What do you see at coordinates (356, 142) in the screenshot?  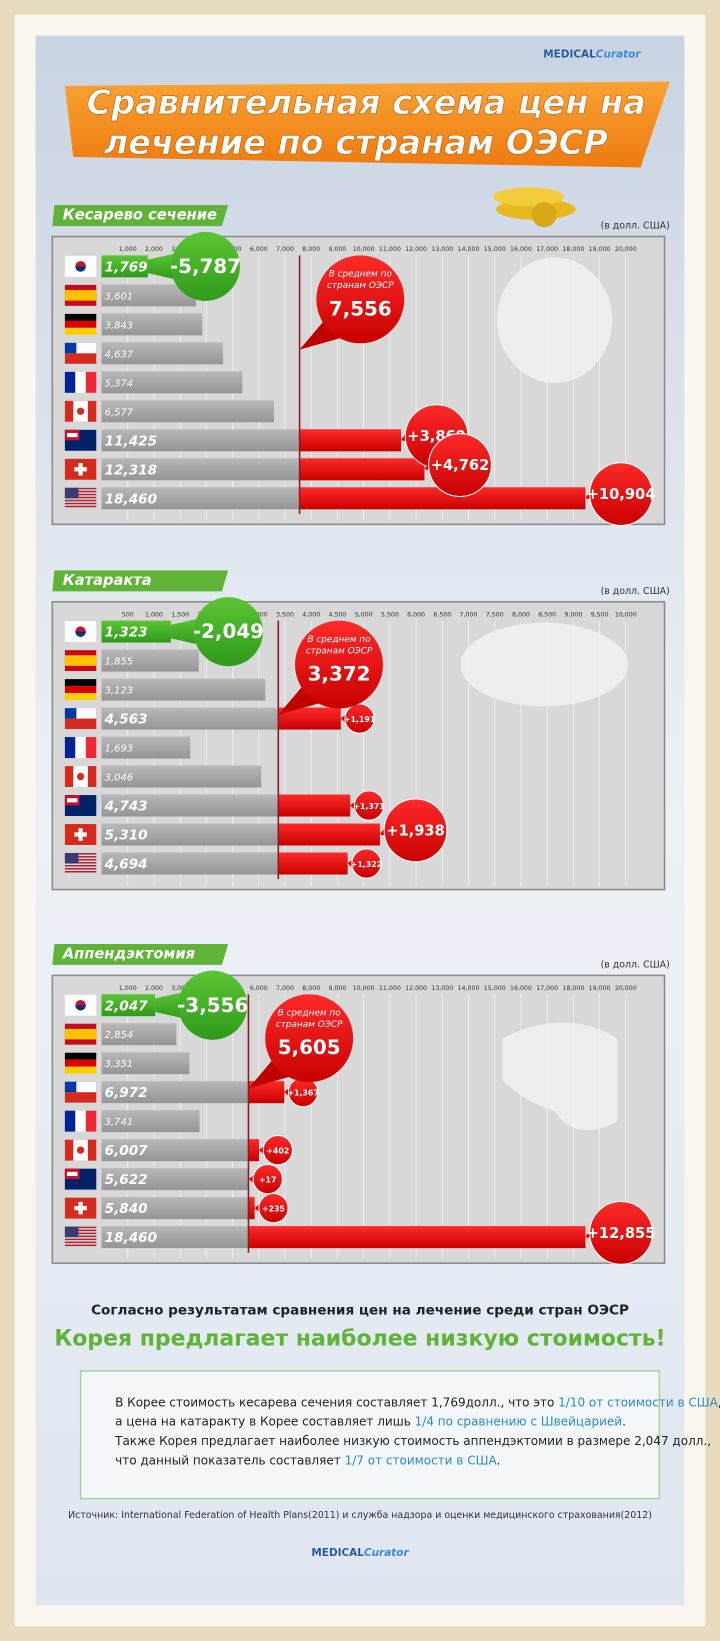 I see `title-line: лечение по странам ОЭСР` at bounding box center [356, 142].